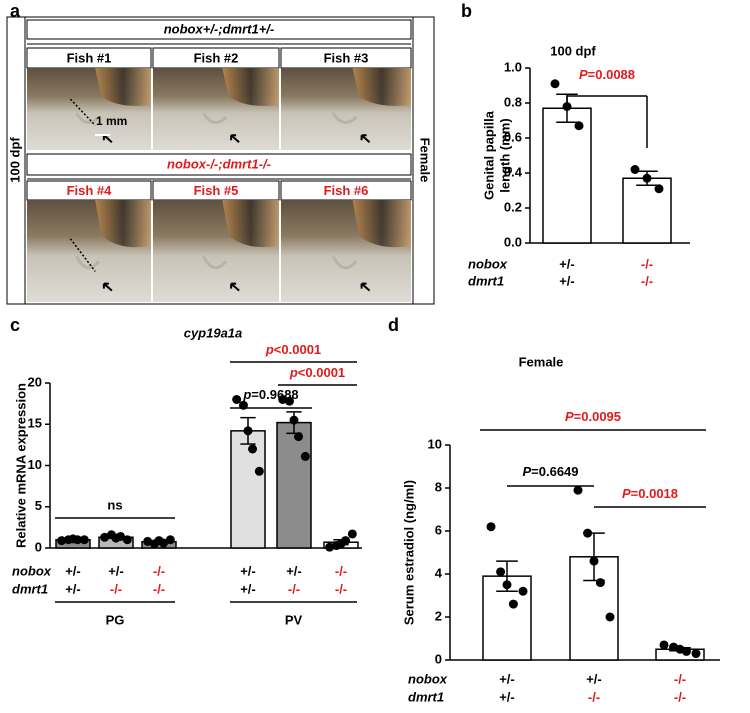  Describe the element at coordinates (550, 471) in the screenshot. I see `comparison-label: P=0.6649` at that location.